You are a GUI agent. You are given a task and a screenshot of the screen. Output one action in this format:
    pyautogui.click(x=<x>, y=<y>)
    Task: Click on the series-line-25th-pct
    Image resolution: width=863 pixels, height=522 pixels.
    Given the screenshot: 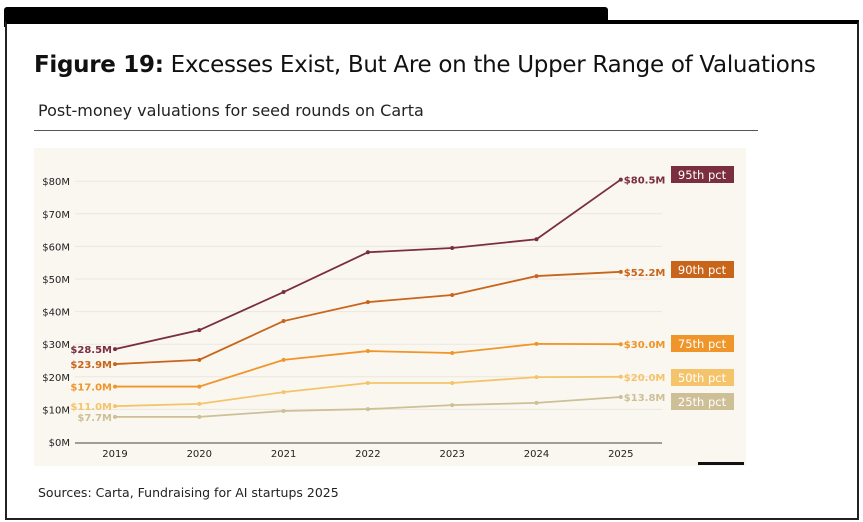 What is the action you would take?
    pyautogui.click(x=368, y=407)
    